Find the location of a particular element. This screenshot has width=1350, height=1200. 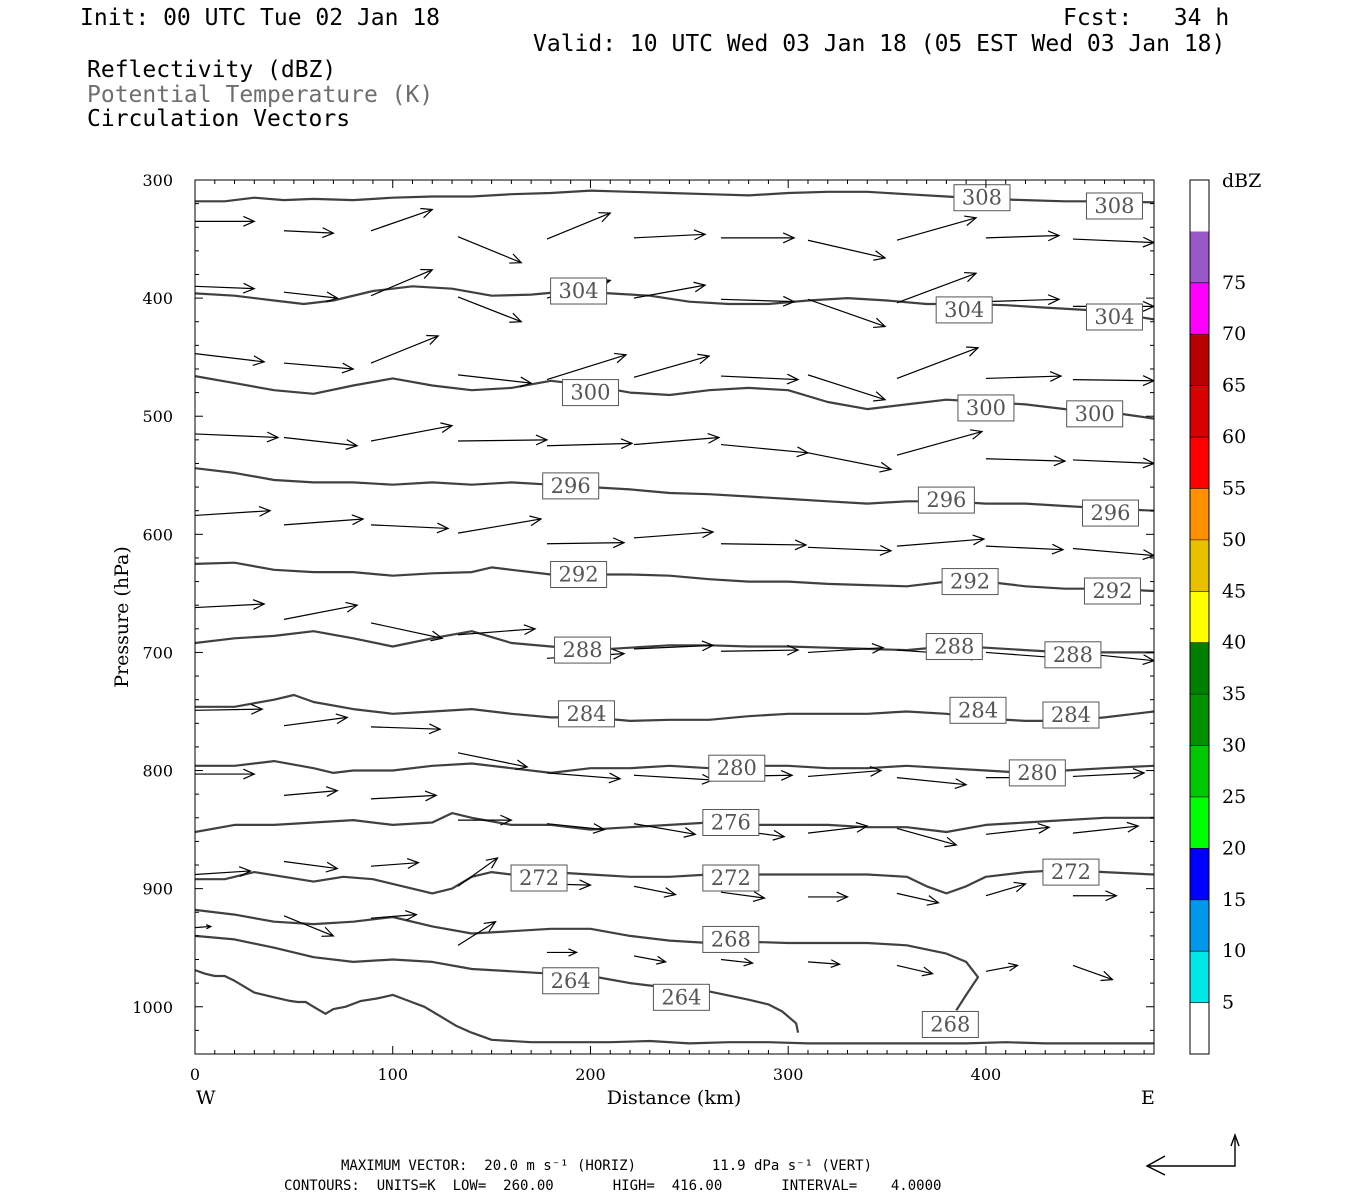

y-axis-label: Pressure (hPa) is located at coordinates (122, 617).